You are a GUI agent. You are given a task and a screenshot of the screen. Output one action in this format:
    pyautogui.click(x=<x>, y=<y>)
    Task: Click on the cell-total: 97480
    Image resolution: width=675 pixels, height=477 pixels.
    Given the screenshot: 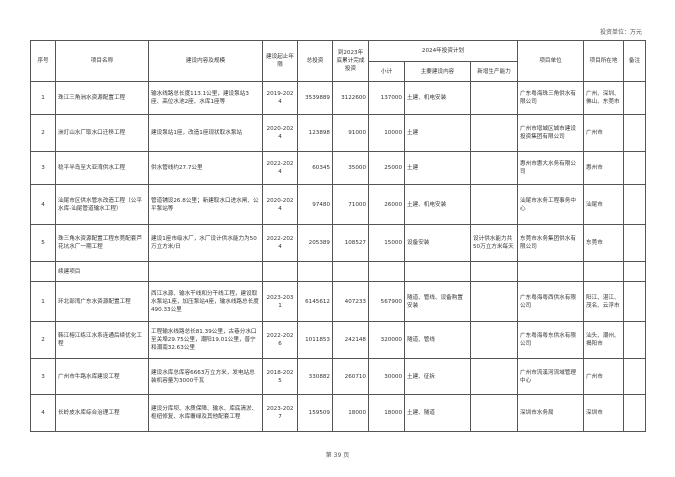 What is the action you would take?
    pyautogui.click(x=315, y=204)
    